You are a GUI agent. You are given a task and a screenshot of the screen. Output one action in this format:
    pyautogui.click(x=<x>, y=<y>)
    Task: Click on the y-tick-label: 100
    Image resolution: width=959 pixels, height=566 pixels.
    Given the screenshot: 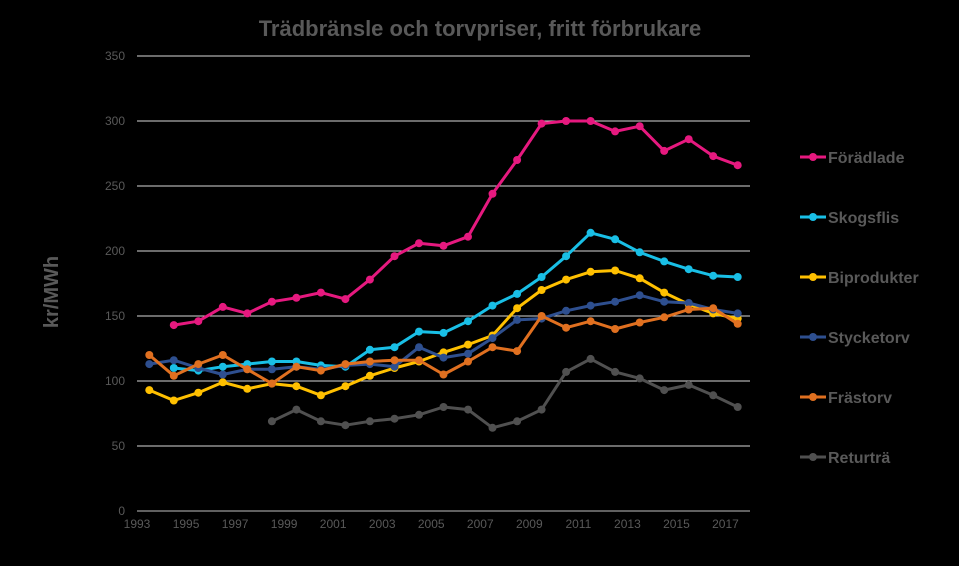 What is the action you would take?
    pyautogui.click(x=115, y=381)
    